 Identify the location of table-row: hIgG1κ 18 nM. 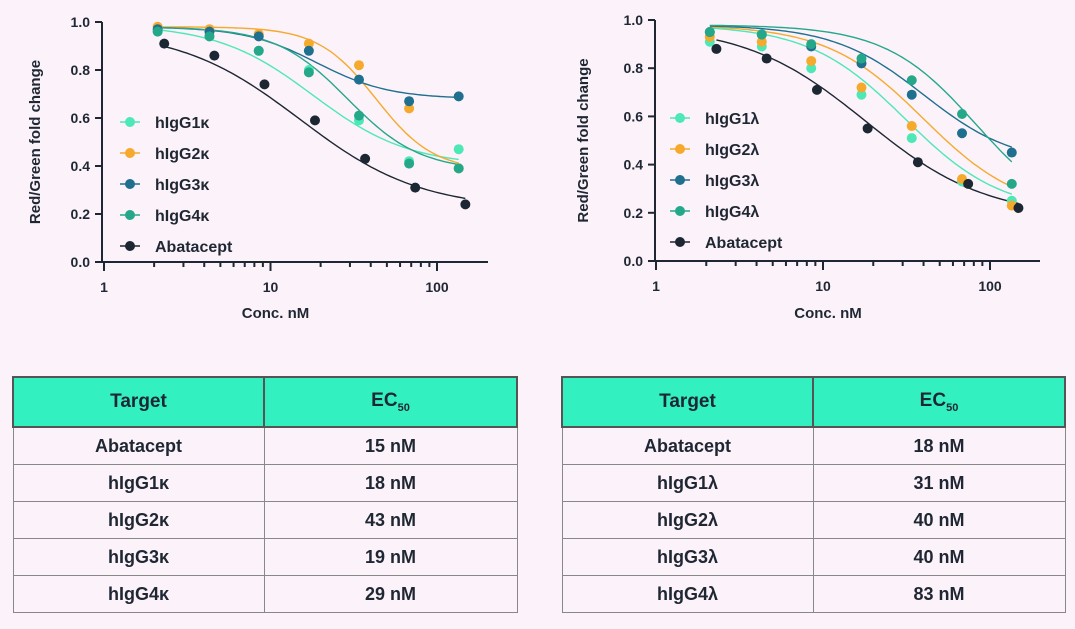
(265, 483).